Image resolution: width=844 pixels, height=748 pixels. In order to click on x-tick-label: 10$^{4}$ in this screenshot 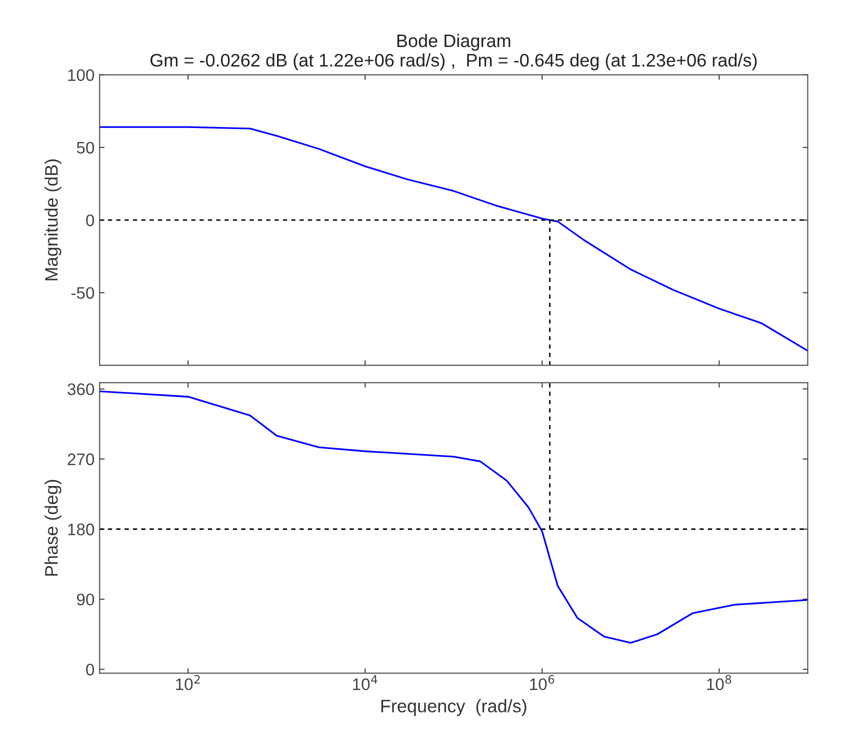, I will do `click(365, 682)`.